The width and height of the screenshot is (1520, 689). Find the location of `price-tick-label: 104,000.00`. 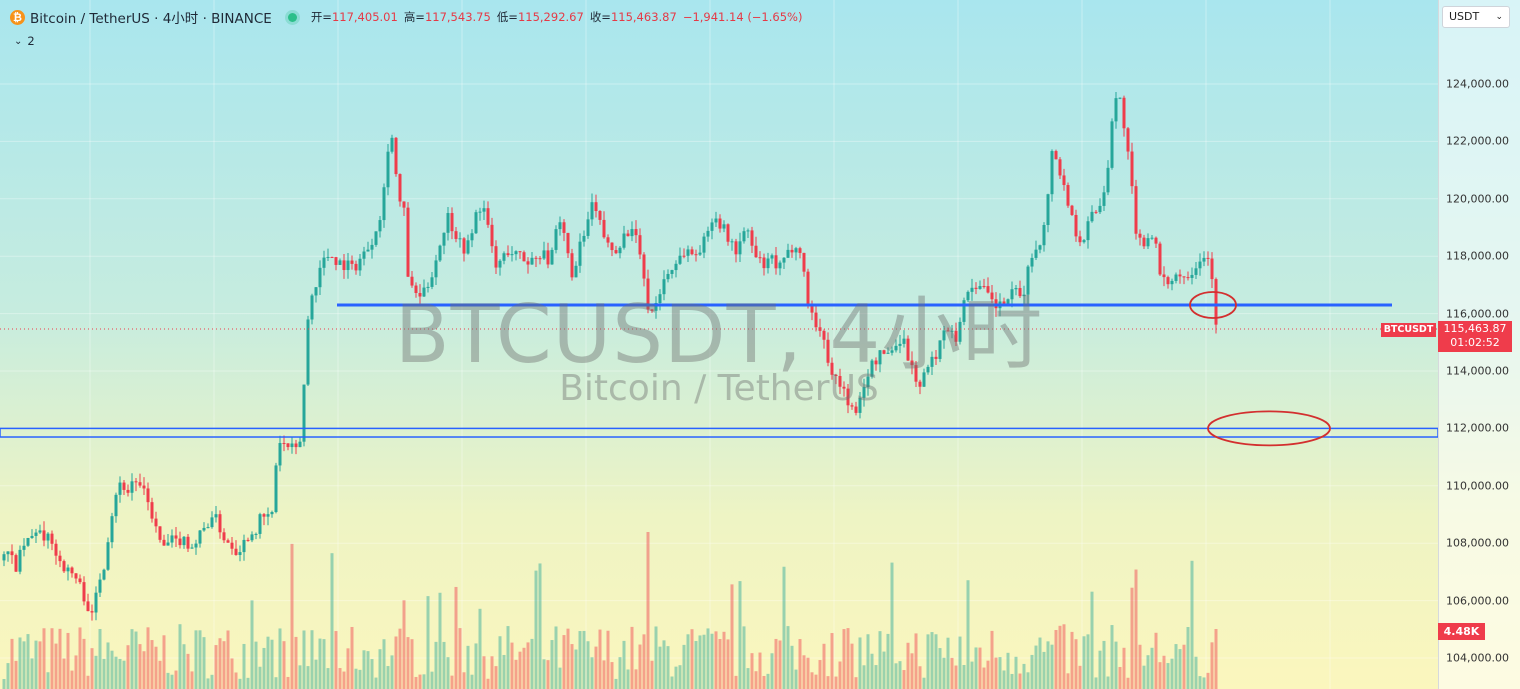

price-tick-label: 104,000.00 is located at coordinates (1477, 658).